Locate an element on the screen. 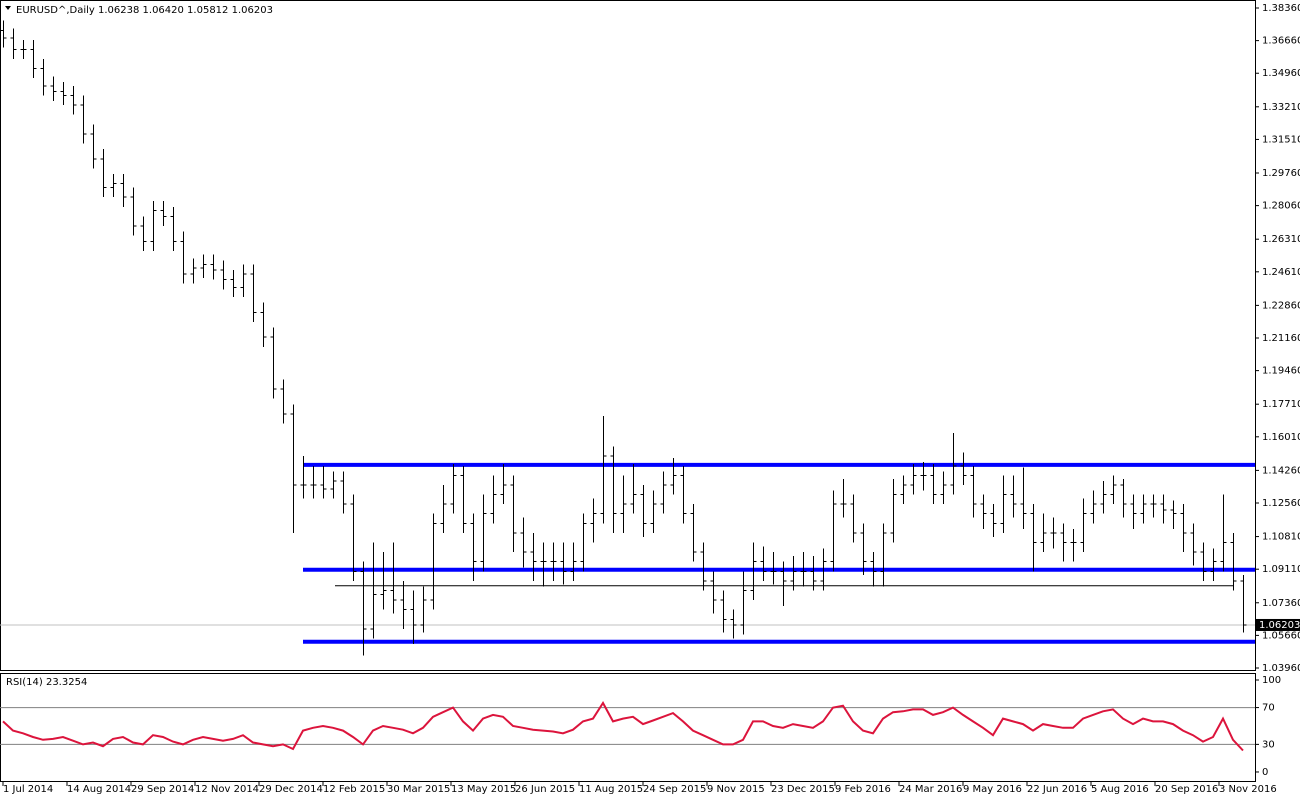 The image size is (1300, 800). x-tick-label: 22 Jun 2016 is located at coordinates (1057, 789).